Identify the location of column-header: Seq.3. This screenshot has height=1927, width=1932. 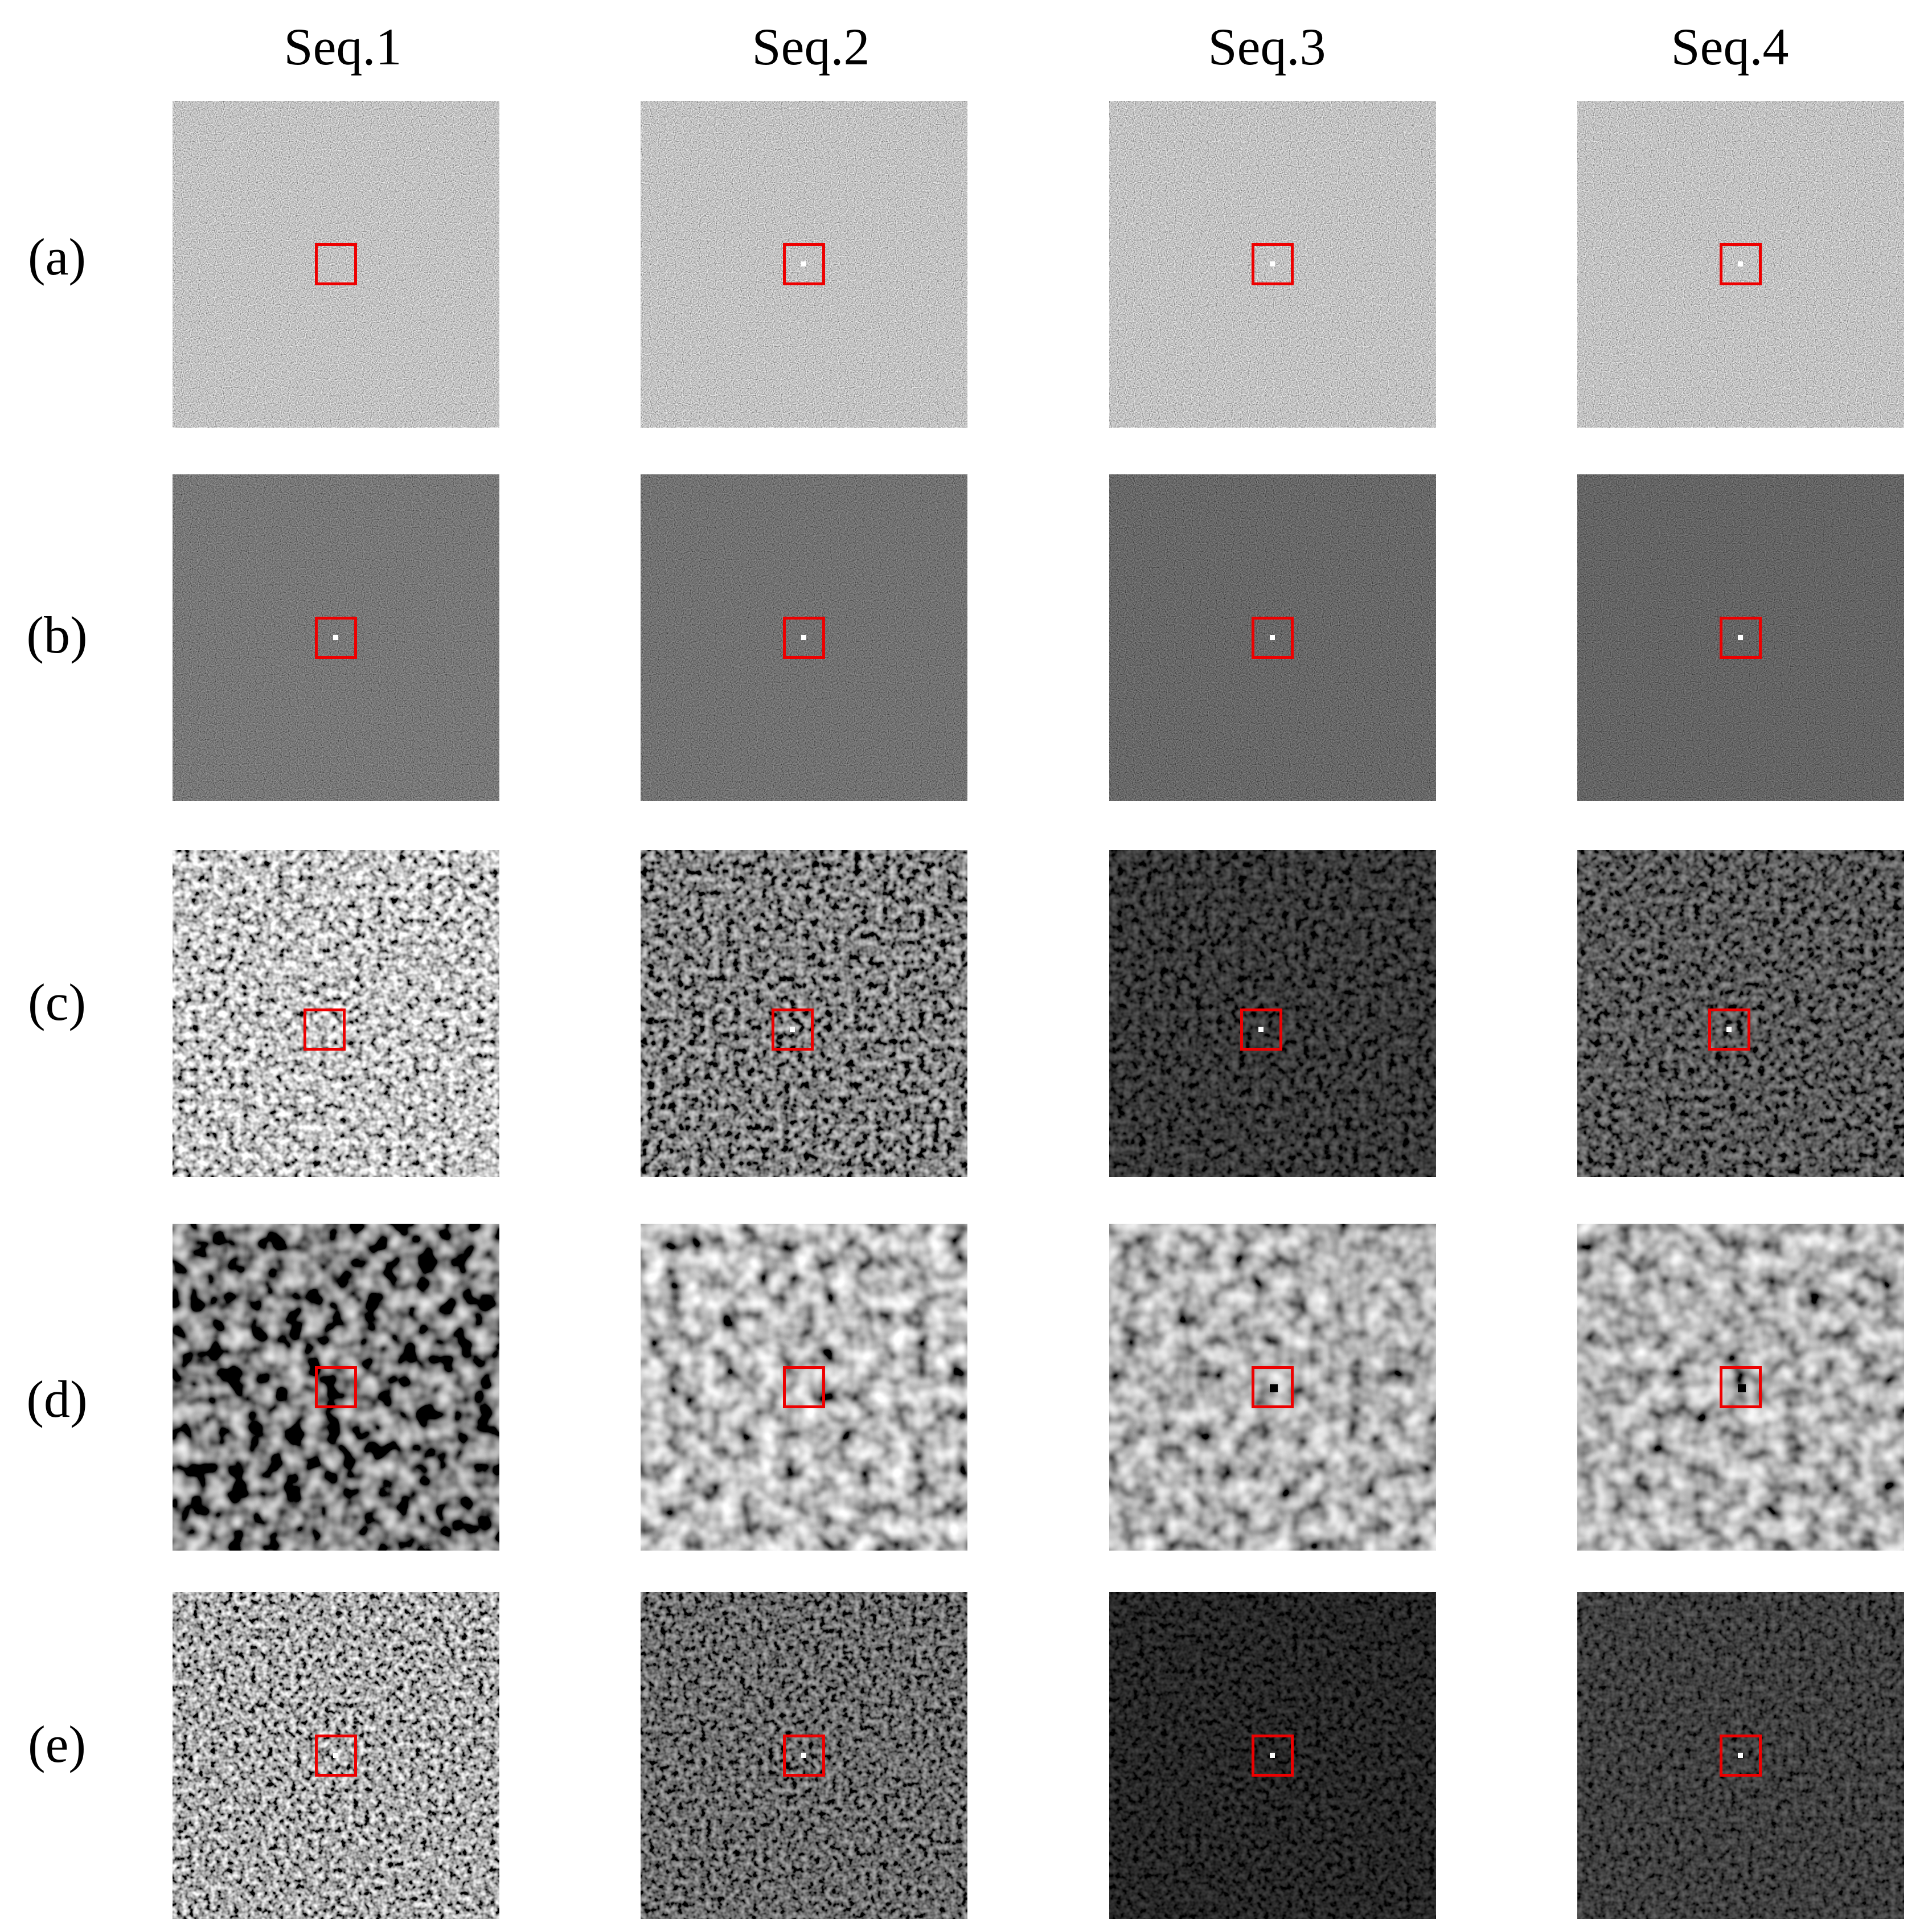
(1267, 47).